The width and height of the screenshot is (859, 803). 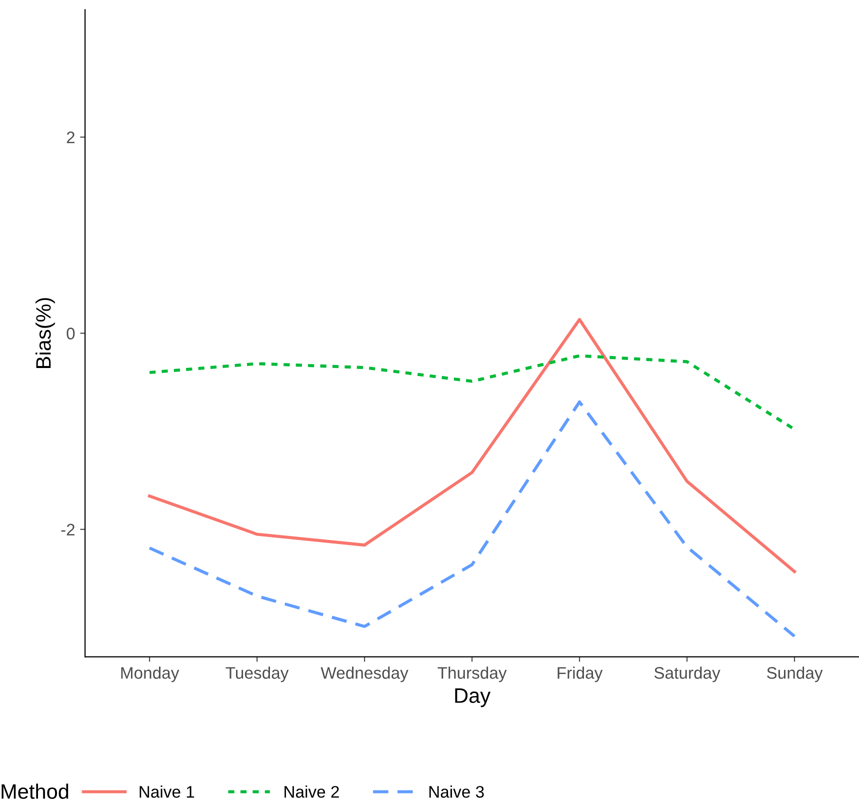 I want to click on x-tick-label: Saturday, so click(x=687, y=674).